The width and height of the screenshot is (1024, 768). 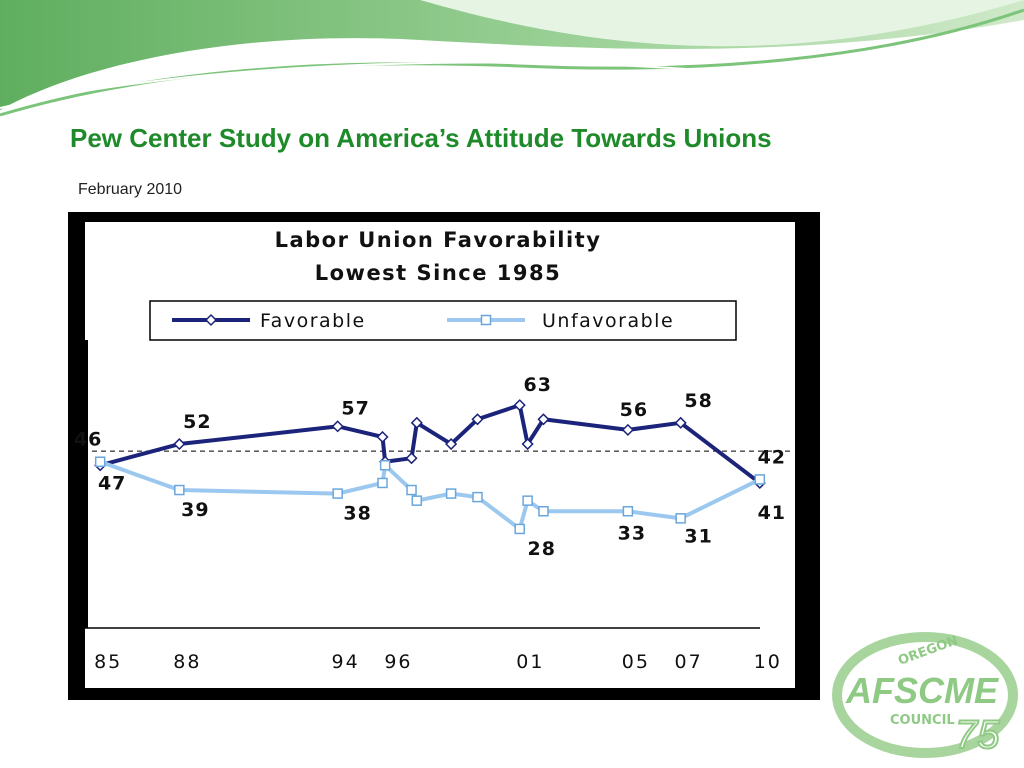 What do you see at coordinates (88, 439) in the screenshot?
I see `data-label: 46` at bounding box center [88, 439].